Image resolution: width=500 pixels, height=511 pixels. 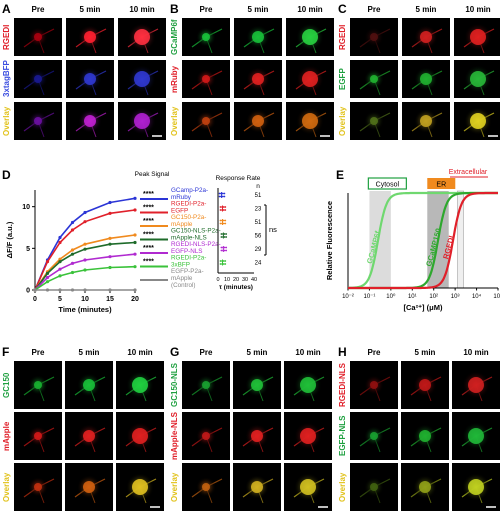 I want to click on panel-h-label: H, so click(x=342, y=352).